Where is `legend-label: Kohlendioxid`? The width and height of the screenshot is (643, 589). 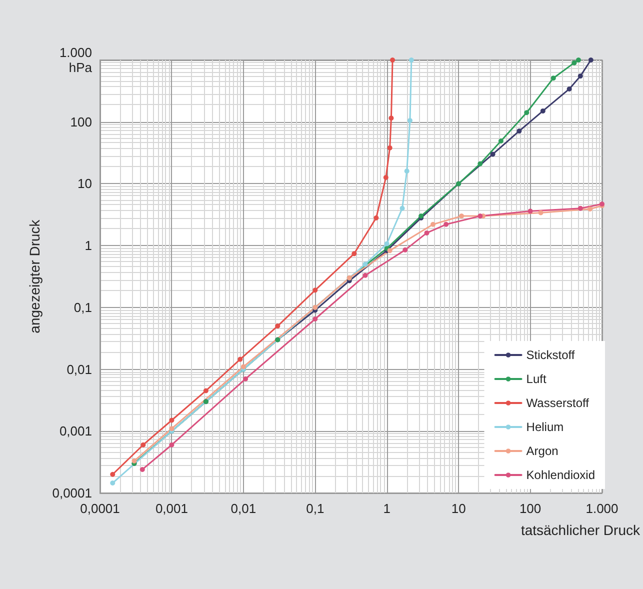 legend-label: Kohlendioxid is located at coordinates (560, 475).